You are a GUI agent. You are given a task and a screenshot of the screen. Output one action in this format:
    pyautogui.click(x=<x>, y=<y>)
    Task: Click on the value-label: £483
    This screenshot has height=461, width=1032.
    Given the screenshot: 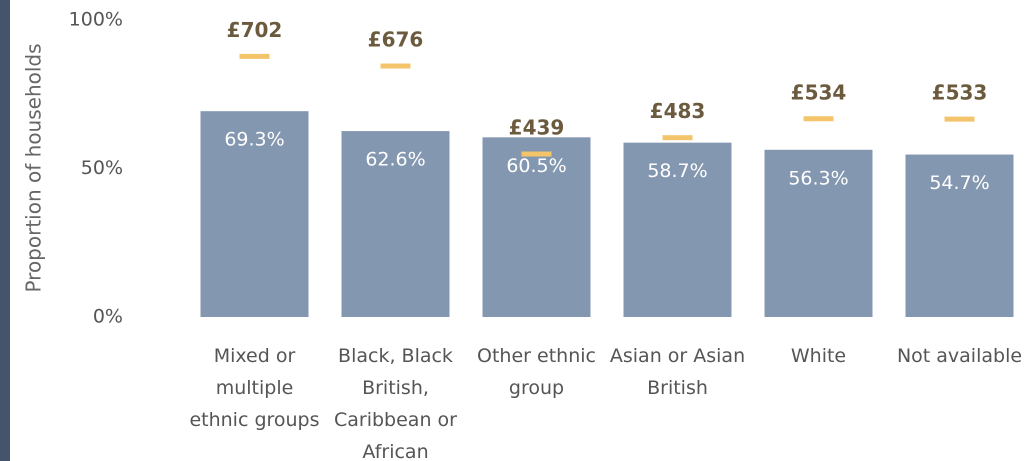 What is the action you would take?
    pyautogui.click(x=678, y=111)
    